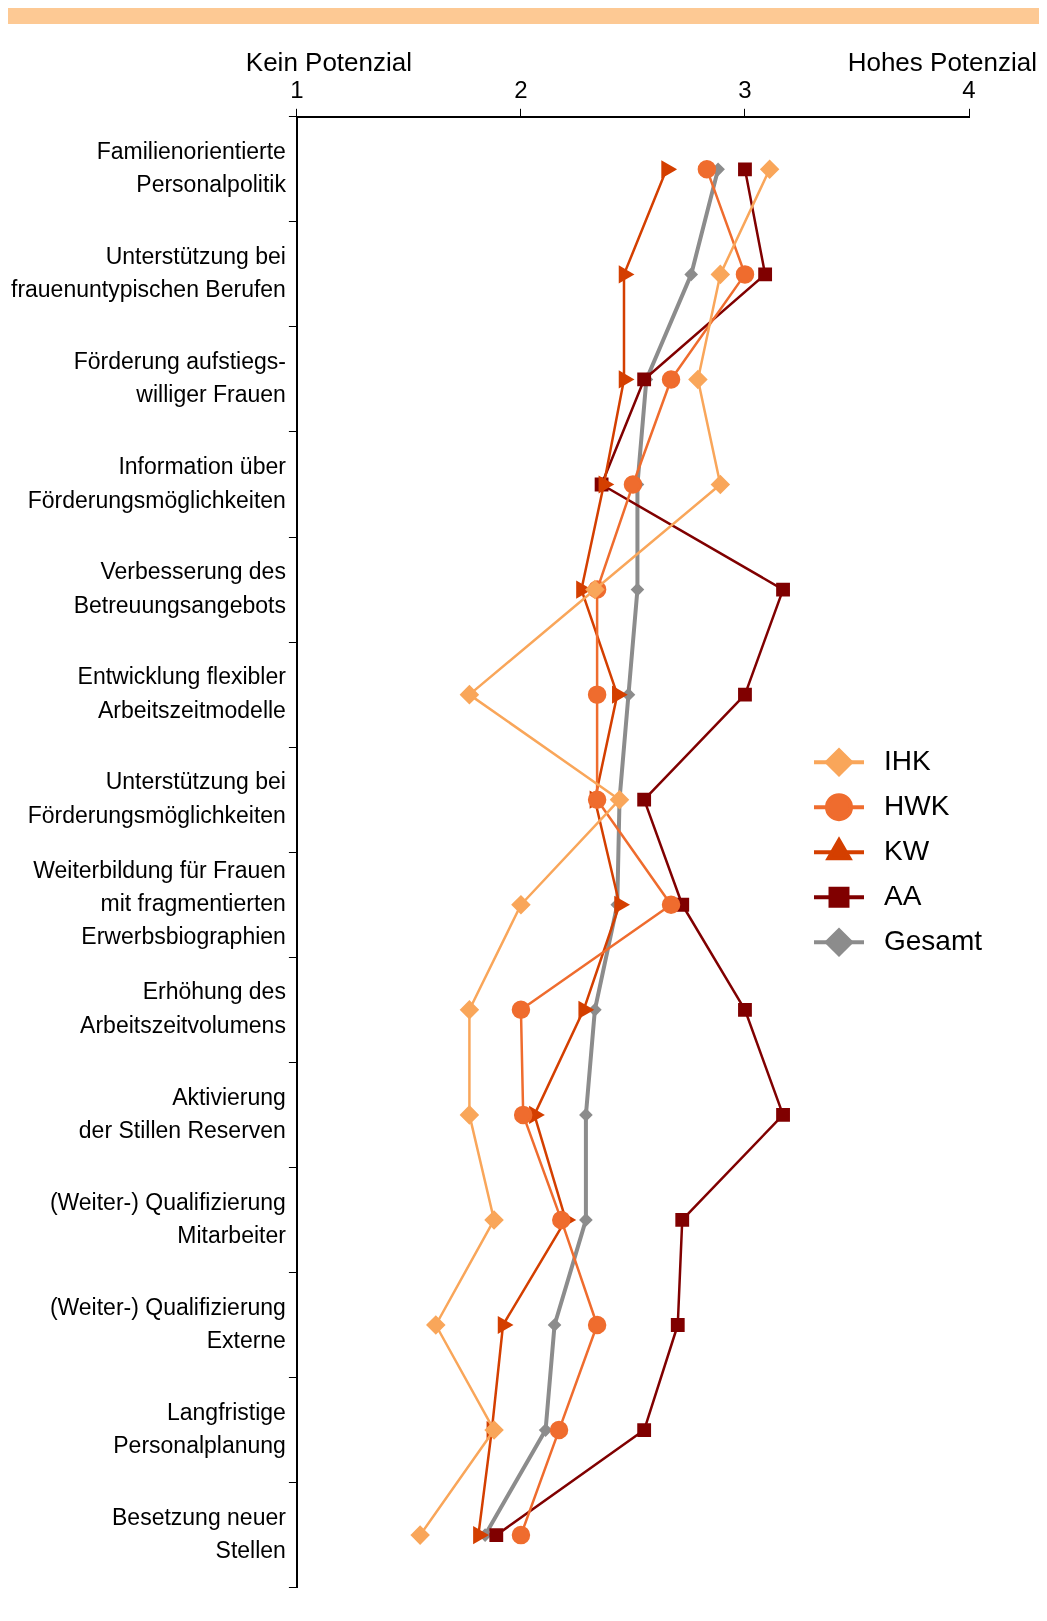 This screenshot has height=1621, width=1047. What do you see at coordinates (179, 588) in the screenshot?
I see `y-tick-label: Verbesserung des Betreuungsangebots` at bounding box center [179, 588].